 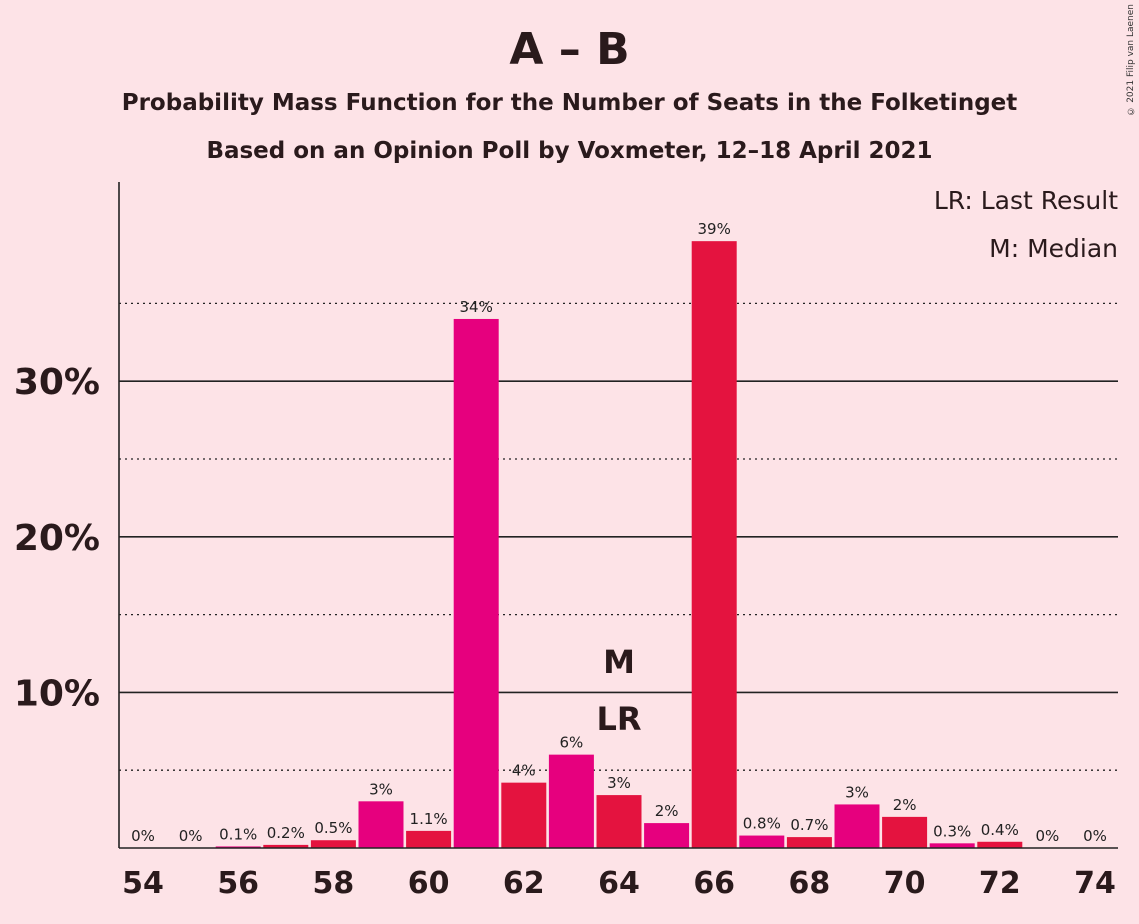 I want to click on bar-label-seat-61: 34%, so click(x=476, y=307).